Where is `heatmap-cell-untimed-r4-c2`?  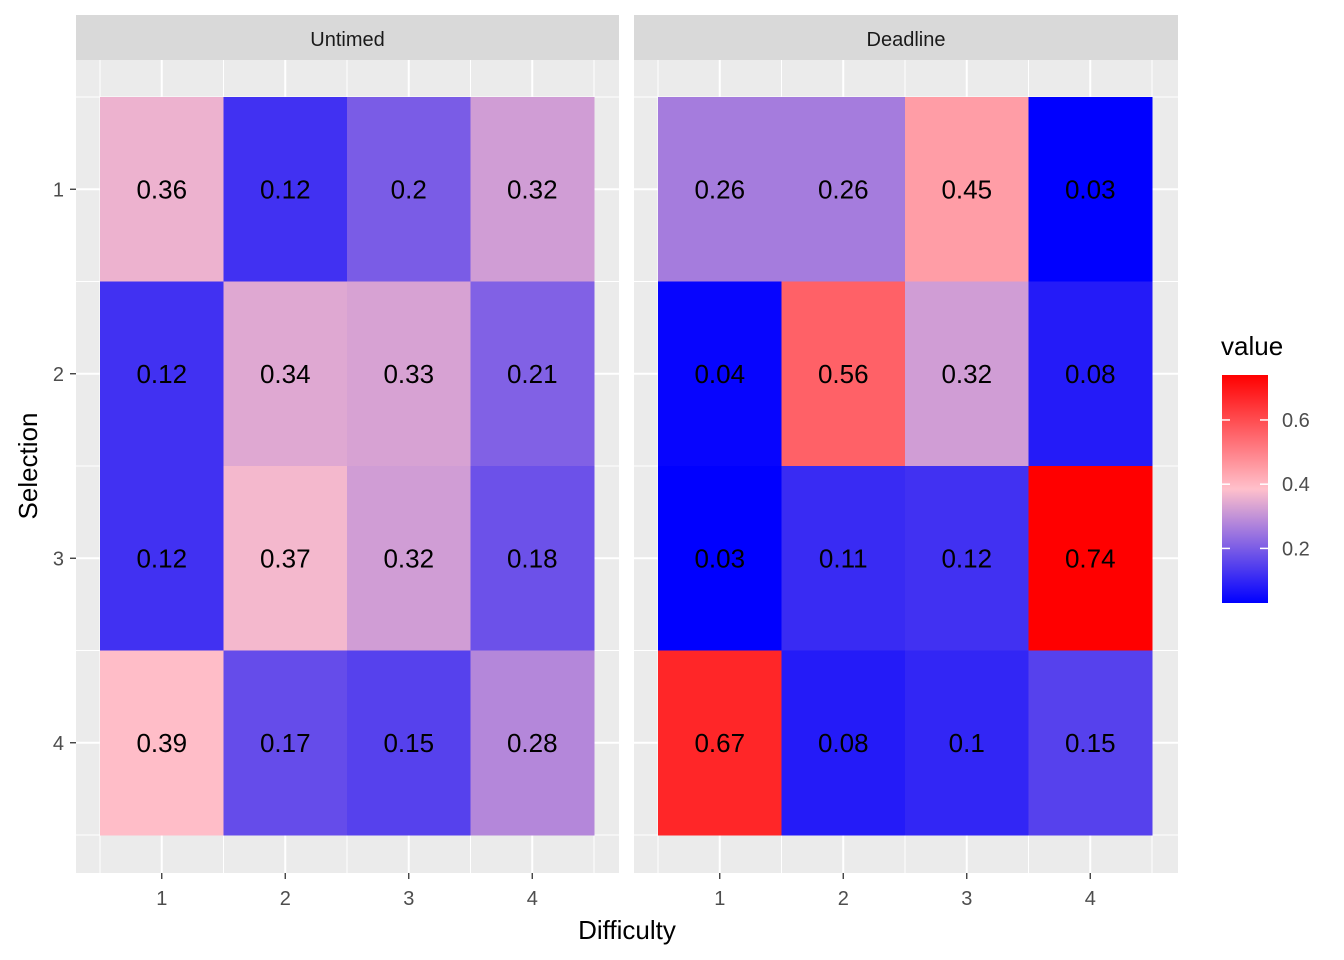
heatmap-cell-untimed-r4-c2 is located at coordinates (285, 743).